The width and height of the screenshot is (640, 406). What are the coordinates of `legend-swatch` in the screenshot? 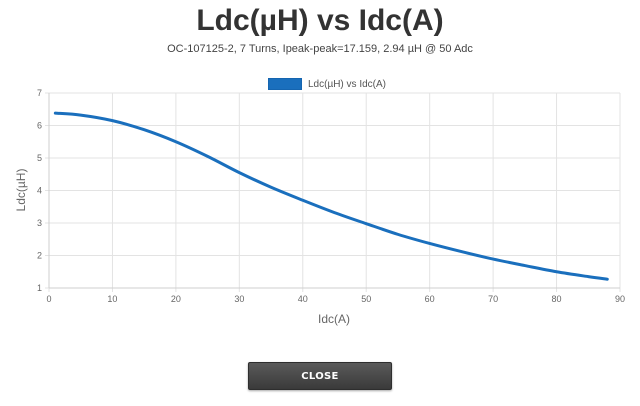 It's located at (285, 84).